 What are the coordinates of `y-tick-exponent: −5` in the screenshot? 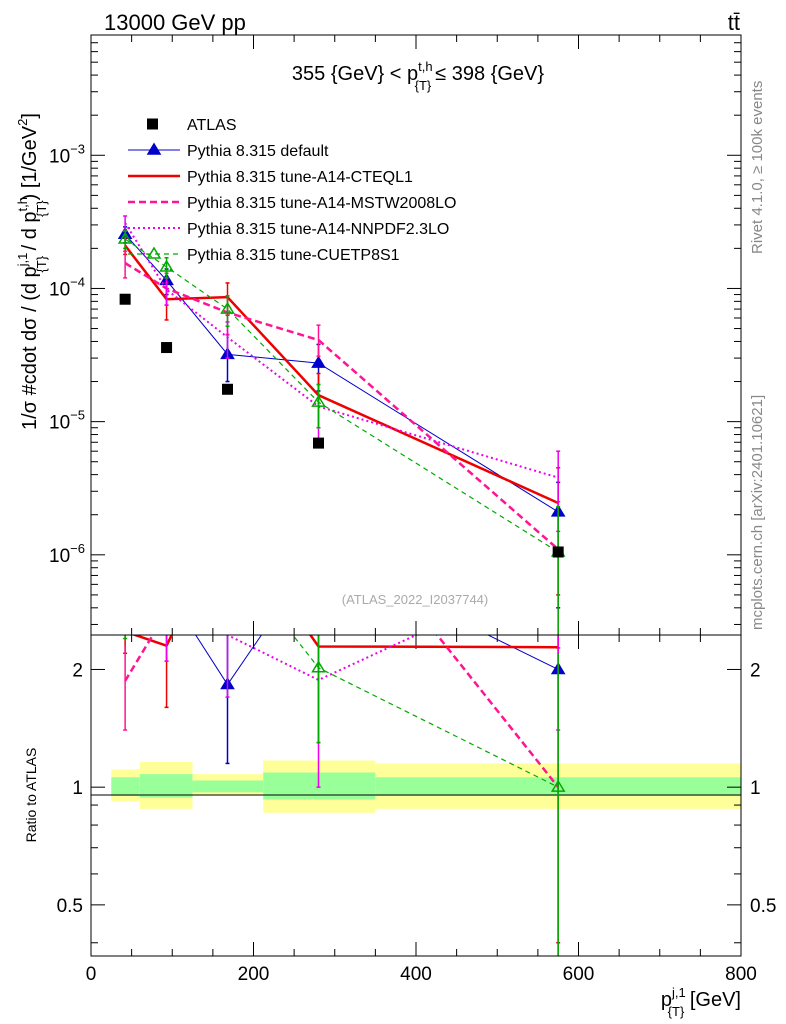 It's located at (77, 415).